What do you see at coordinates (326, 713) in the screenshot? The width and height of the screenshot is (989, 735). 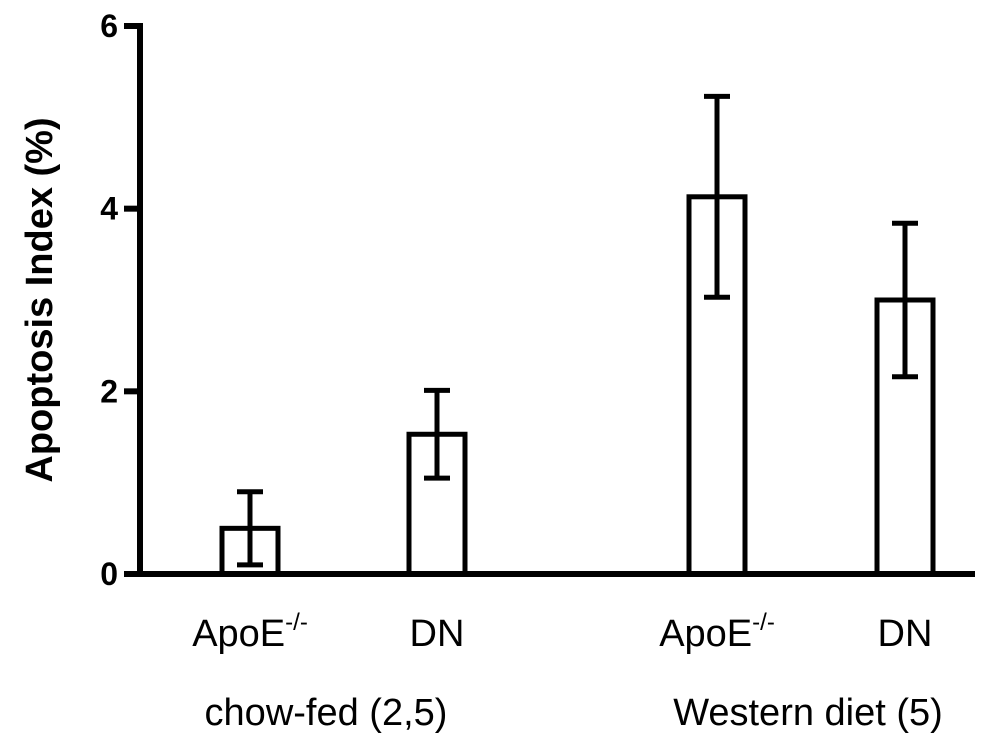 I see `x-group-label: chow-fed (2,5)` at bounding box center [326, 713].